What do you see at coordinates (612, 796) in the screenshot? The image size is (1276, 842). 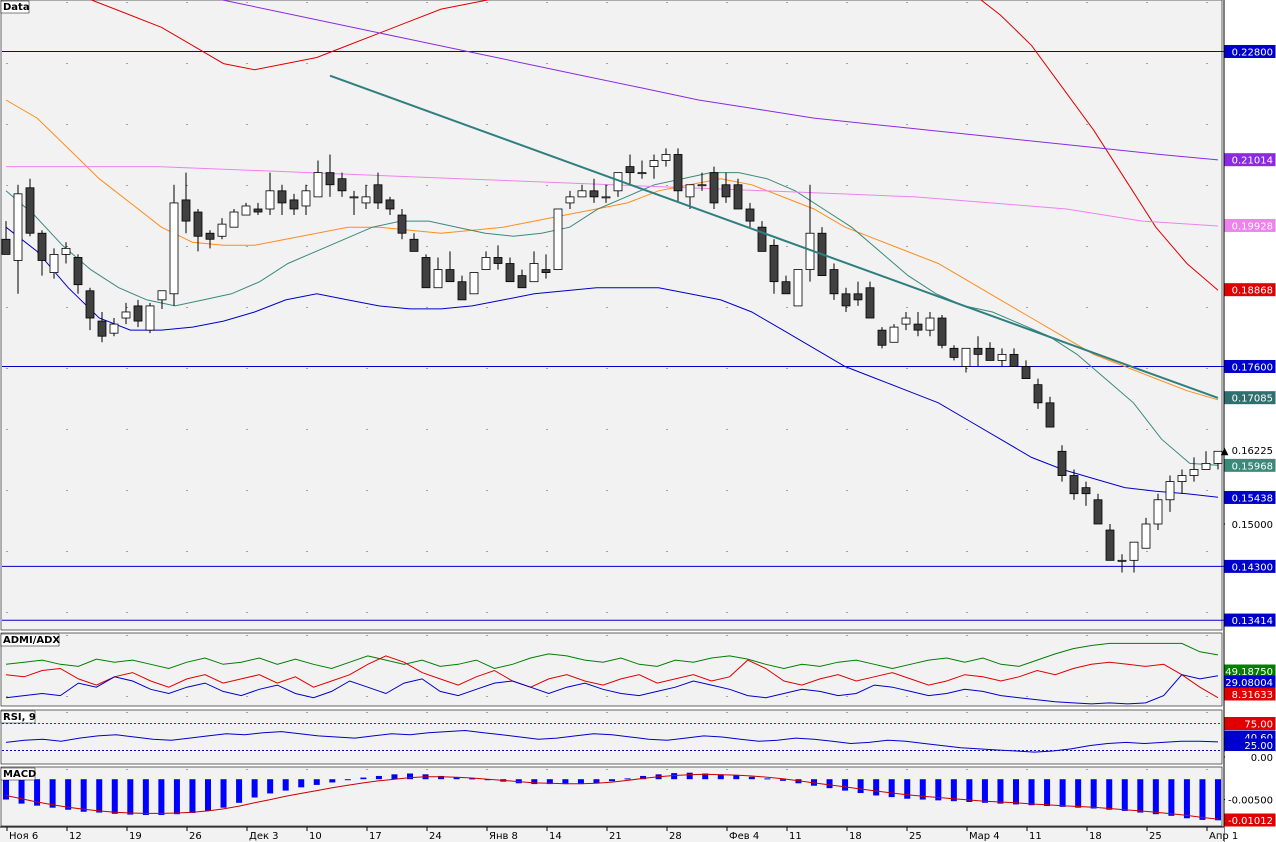 I see `macd-signal-line` at bounding box center [612, 796].